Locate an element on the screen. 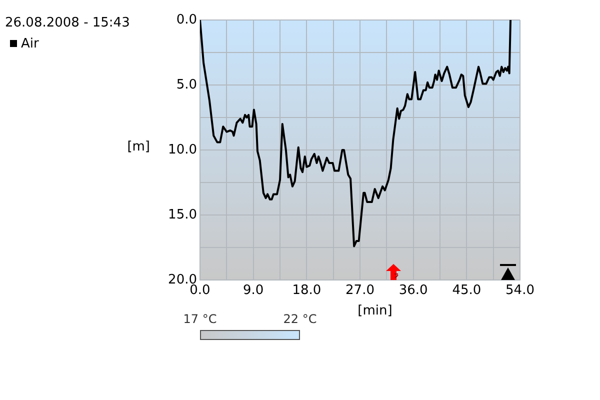  x-tick-label: 9.0 is located at coordinates (253, 290).